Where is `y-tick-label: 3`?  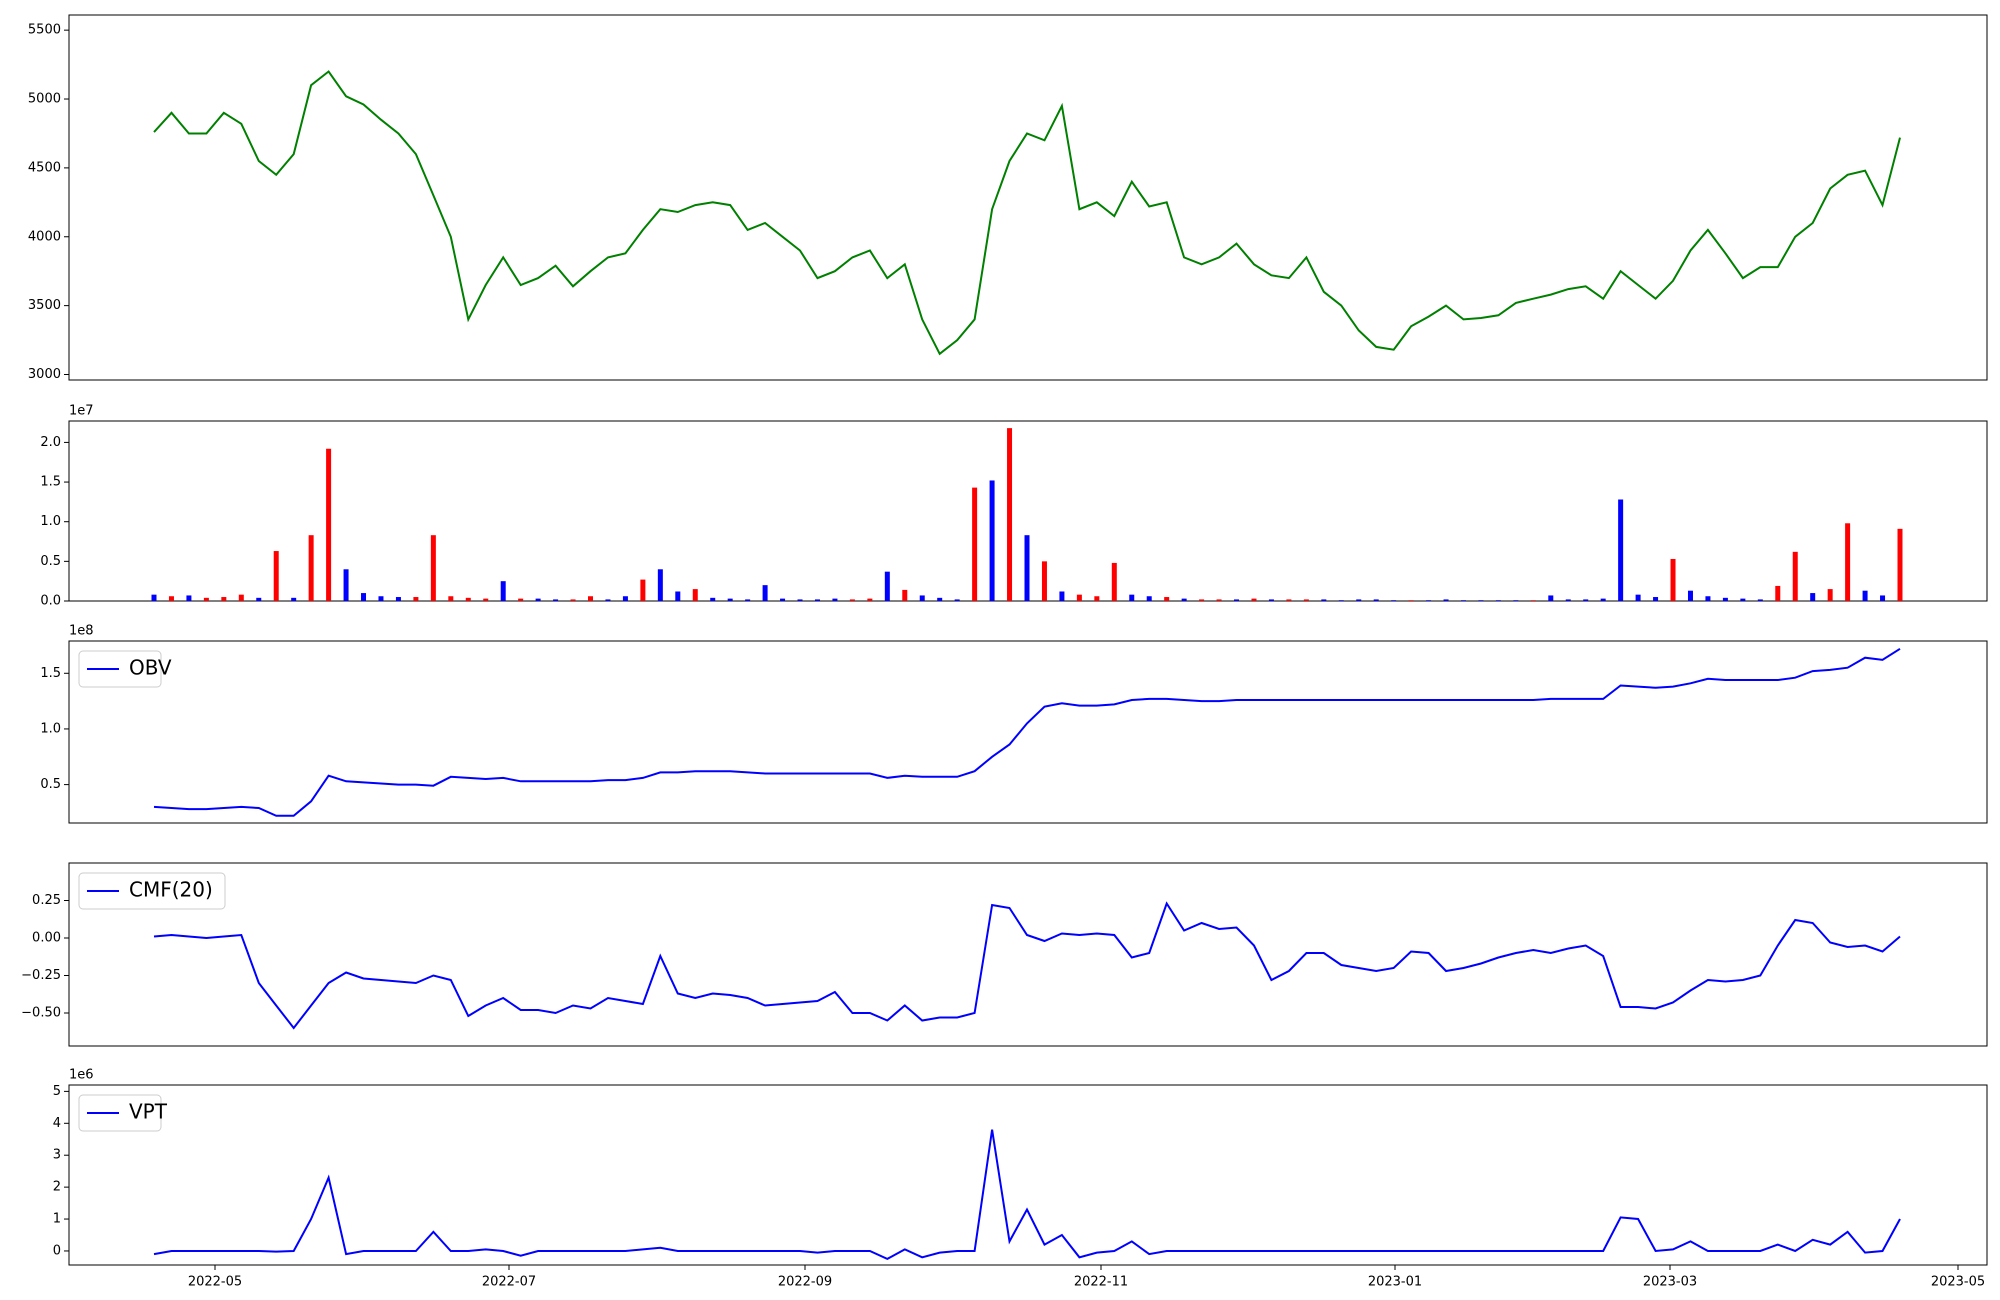
y-tick-label: 3 is located at coordinates (57, 1155).